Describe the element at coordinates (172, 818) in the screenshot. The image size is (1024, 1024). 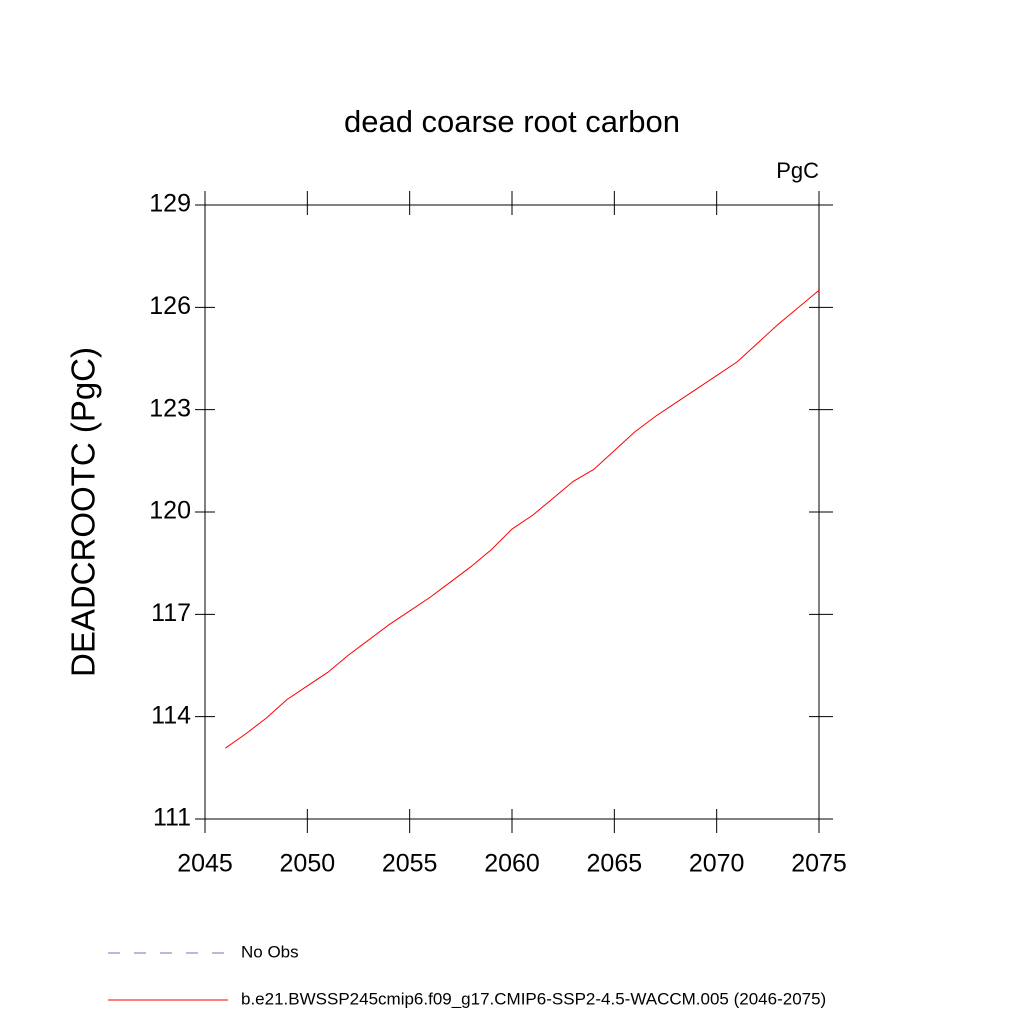
I see `y-tick-label: 111` at that location.